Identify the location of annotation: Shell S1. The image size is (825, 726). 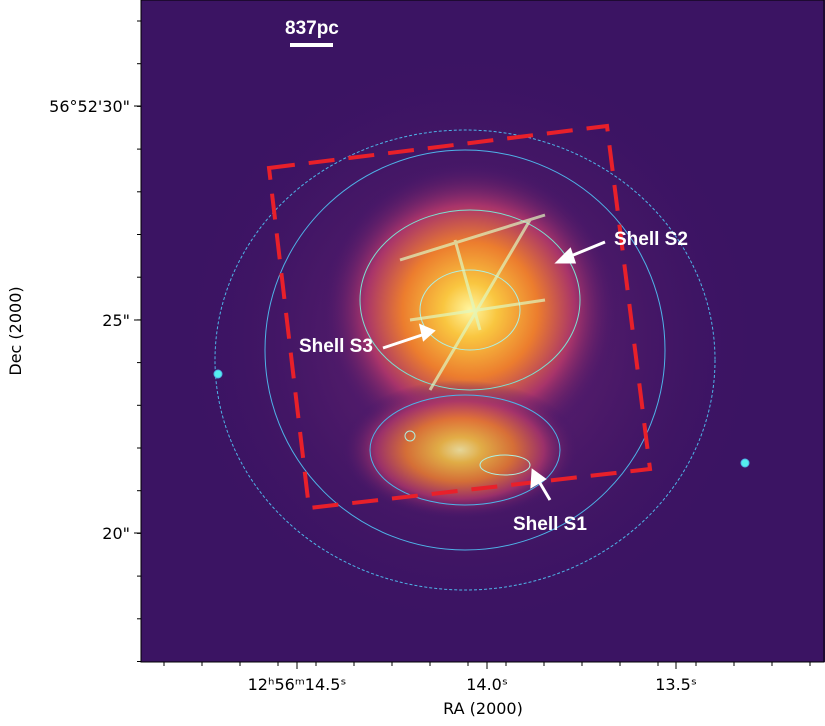
(550, 524).